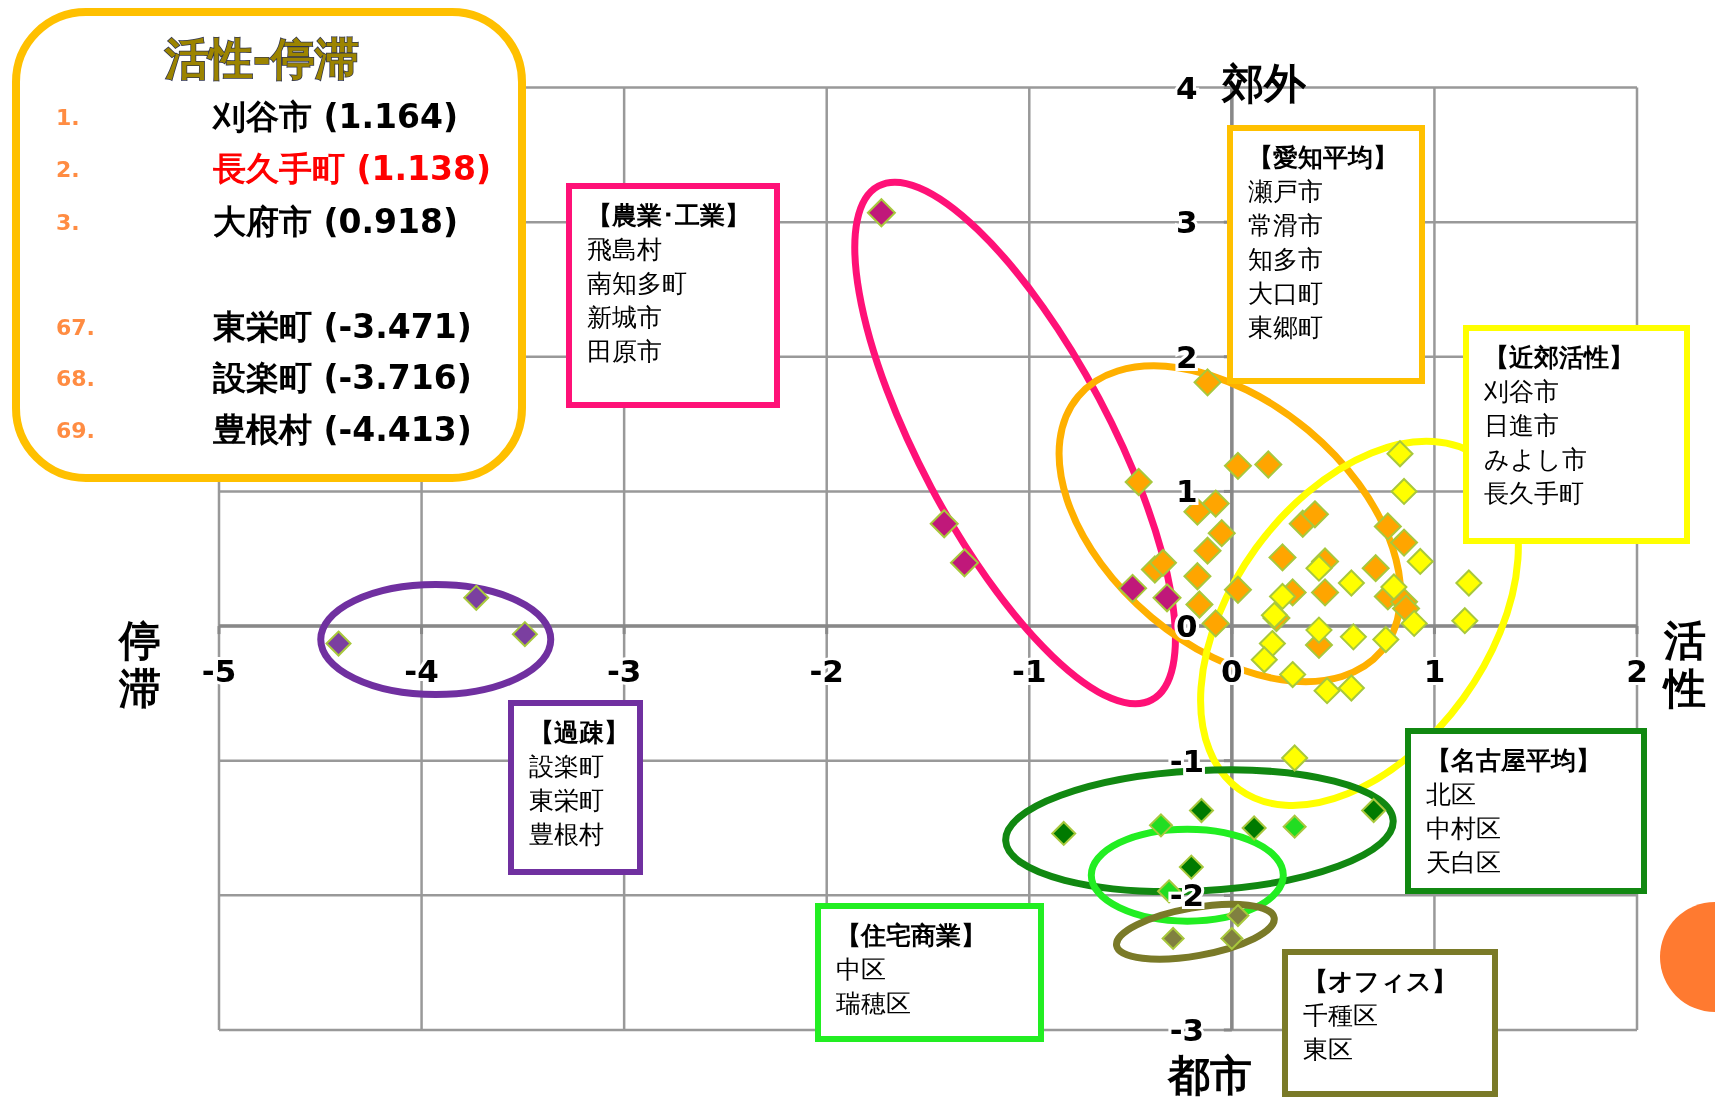  I want to click on annotation: 【住宅商業】, so click(911, 935).